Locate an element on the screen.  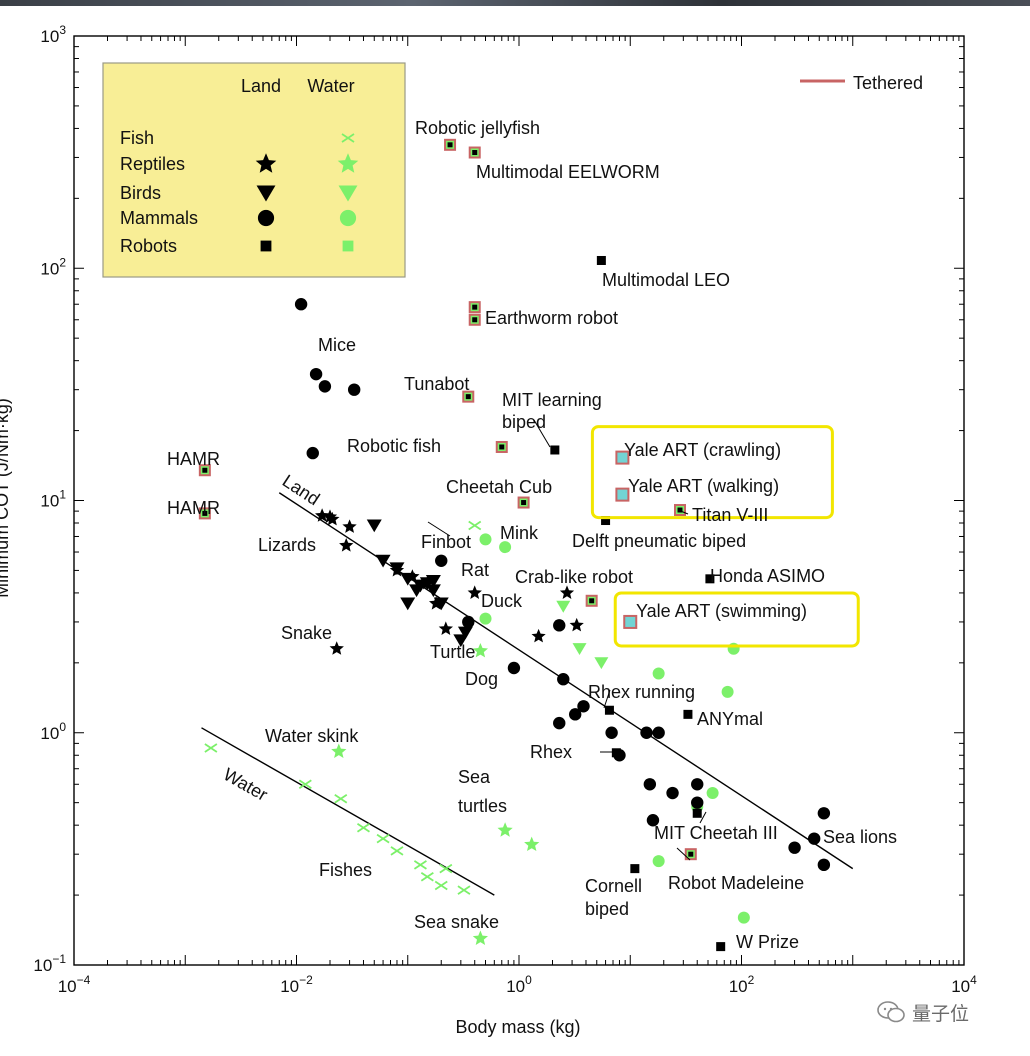
y-tick-label: 10⁻¹ is located at coordinates (49, 963).